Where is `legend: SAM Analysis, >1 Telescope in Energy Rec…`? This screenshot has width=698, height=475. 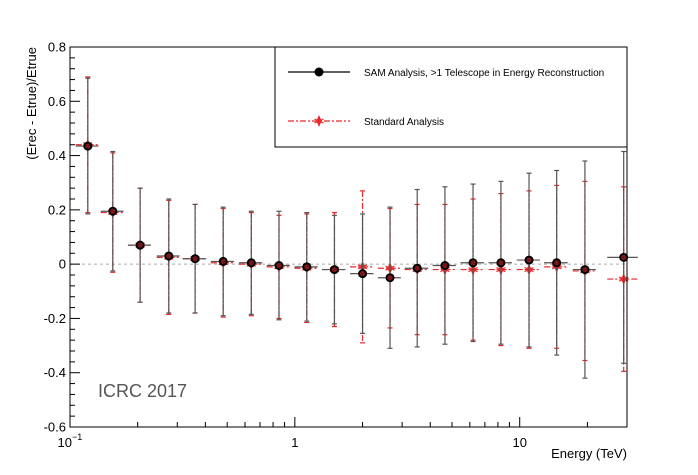 legend: SAM Analysis, >1 Telescope in Energy Rec… is located at coordinates (451, 97).